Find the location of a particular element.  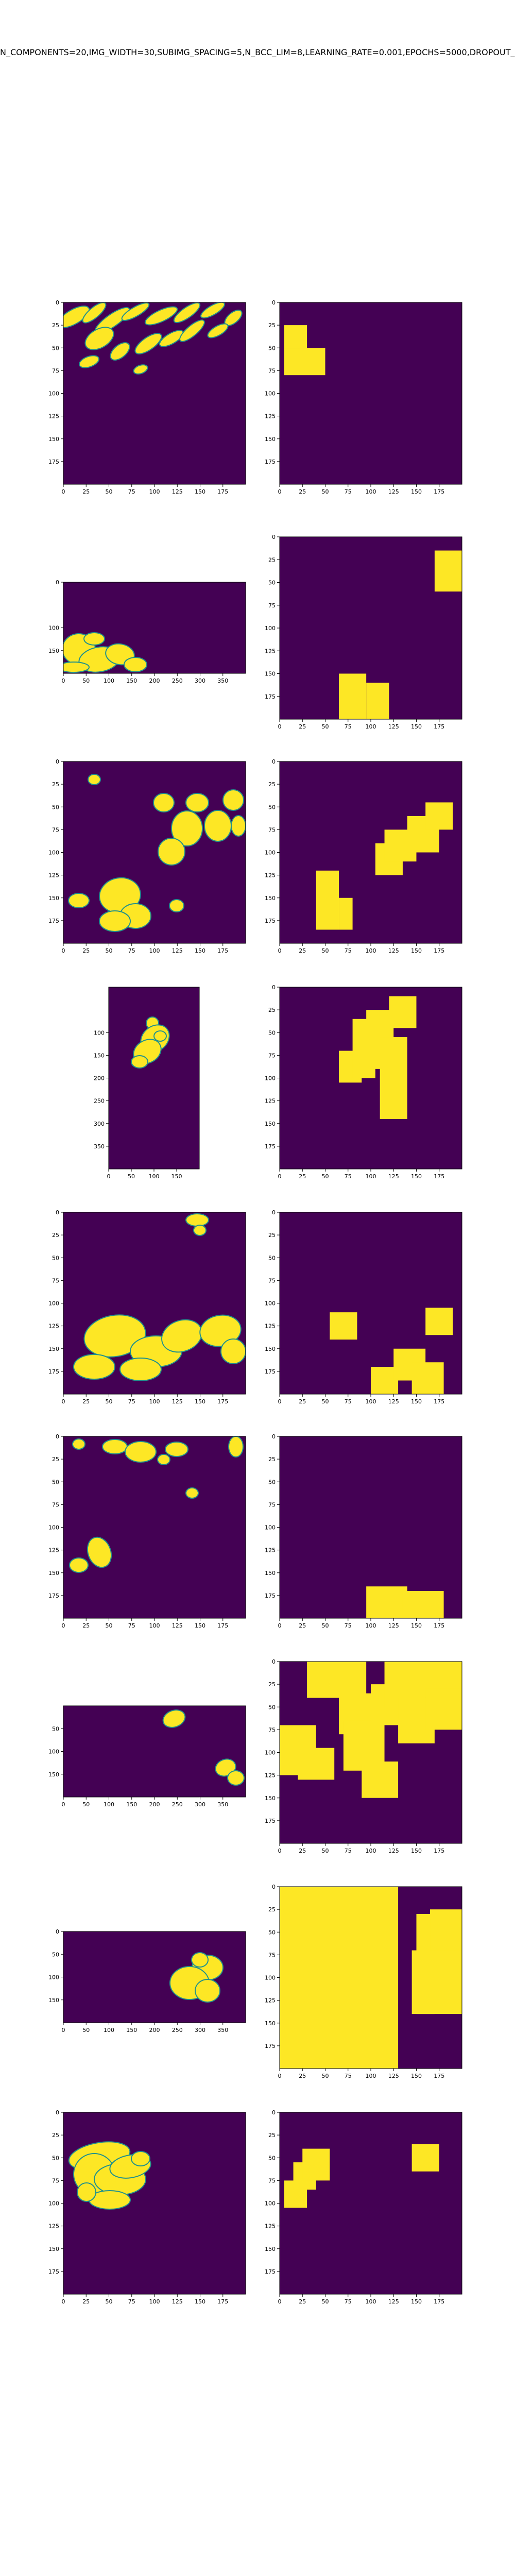

panel-row7-right: 0 25 50 75 100 125 150 175 0 25 50 75 100 125 150 175 is located at coordinates (363, 1756).